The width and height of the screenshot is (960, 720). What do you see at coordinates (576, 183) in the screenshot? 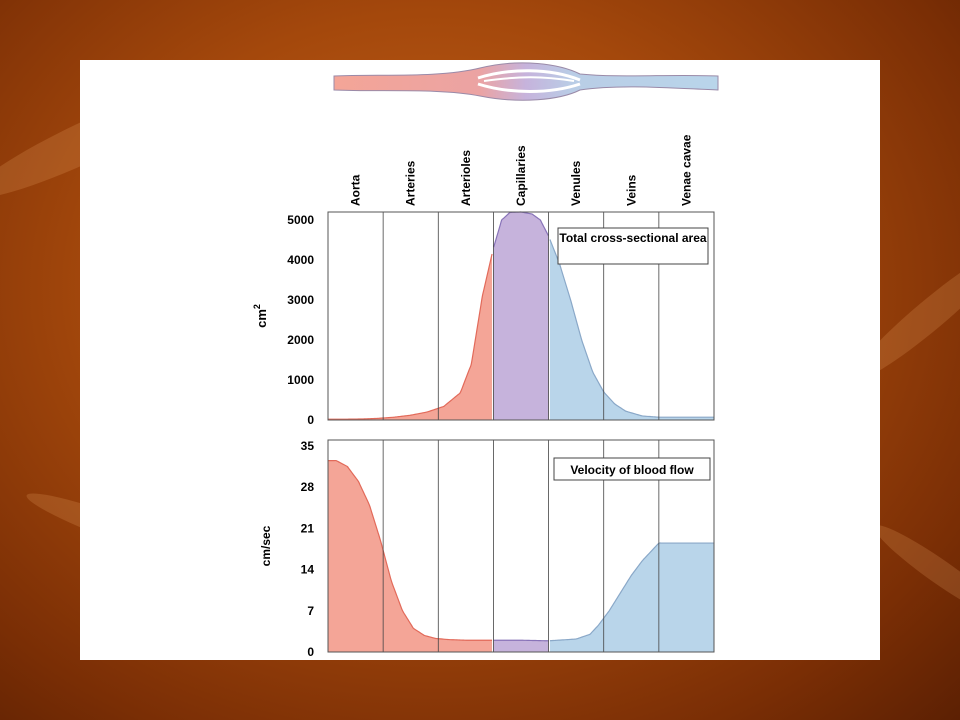
I see `category-label: Venules` at bounding box center [576, 183].